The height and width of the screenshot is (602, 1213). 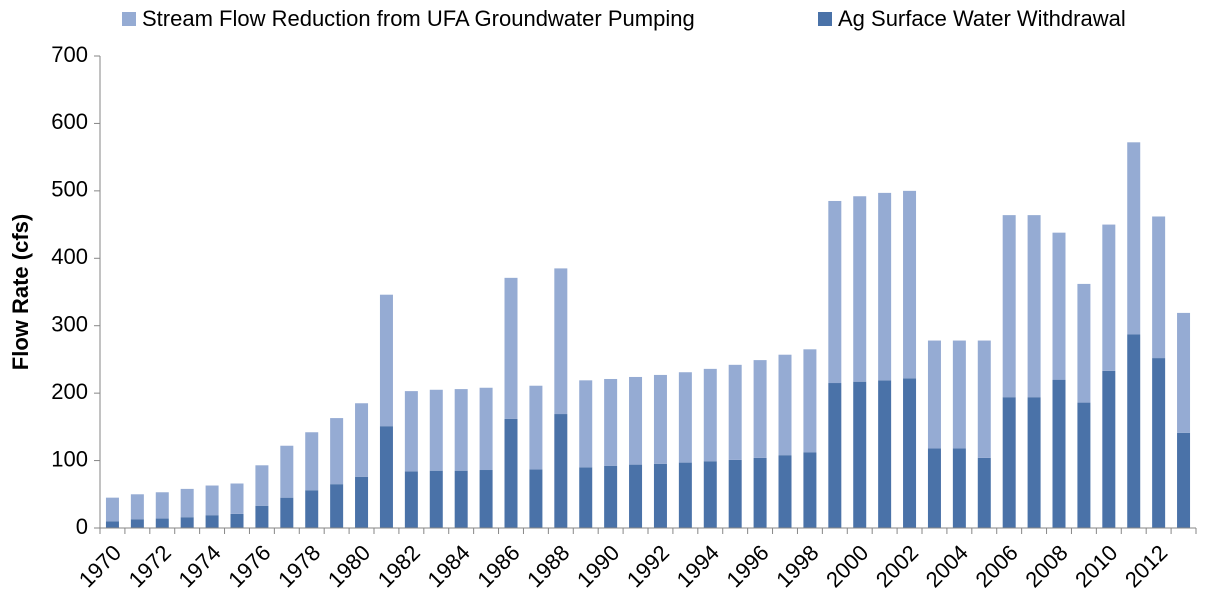 What do you see at coordinates (249, 566) in the screenshot?
I see `x-tick-label: 1976` at bounding box center [249, 566].